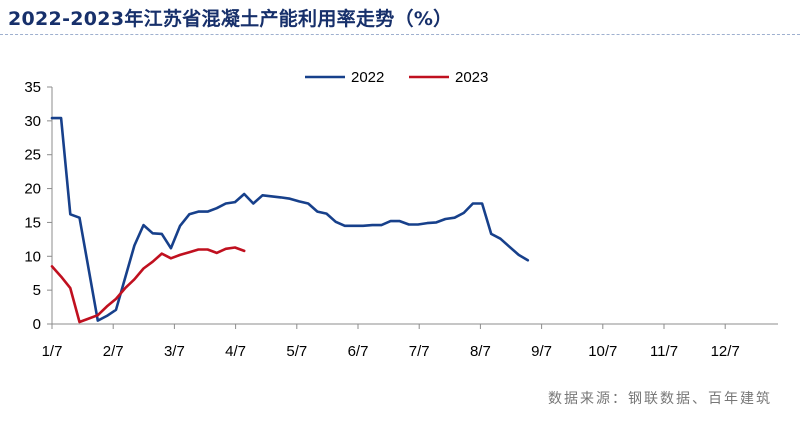 The height and width of the screenshot is (426, 800). I want to click on chart-title: 2022-2023年江苏省混凝土产能利用率走势（%）, so click(230, 19).